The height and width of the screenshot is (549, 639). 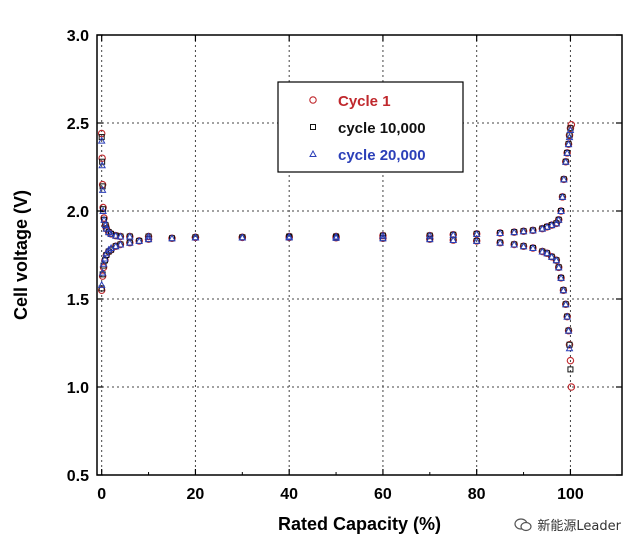 What do you see at coordinates (364, 101) in the screenshot?
I see `legend-label-1: Cycle 1` at bounding box center [364, 101].